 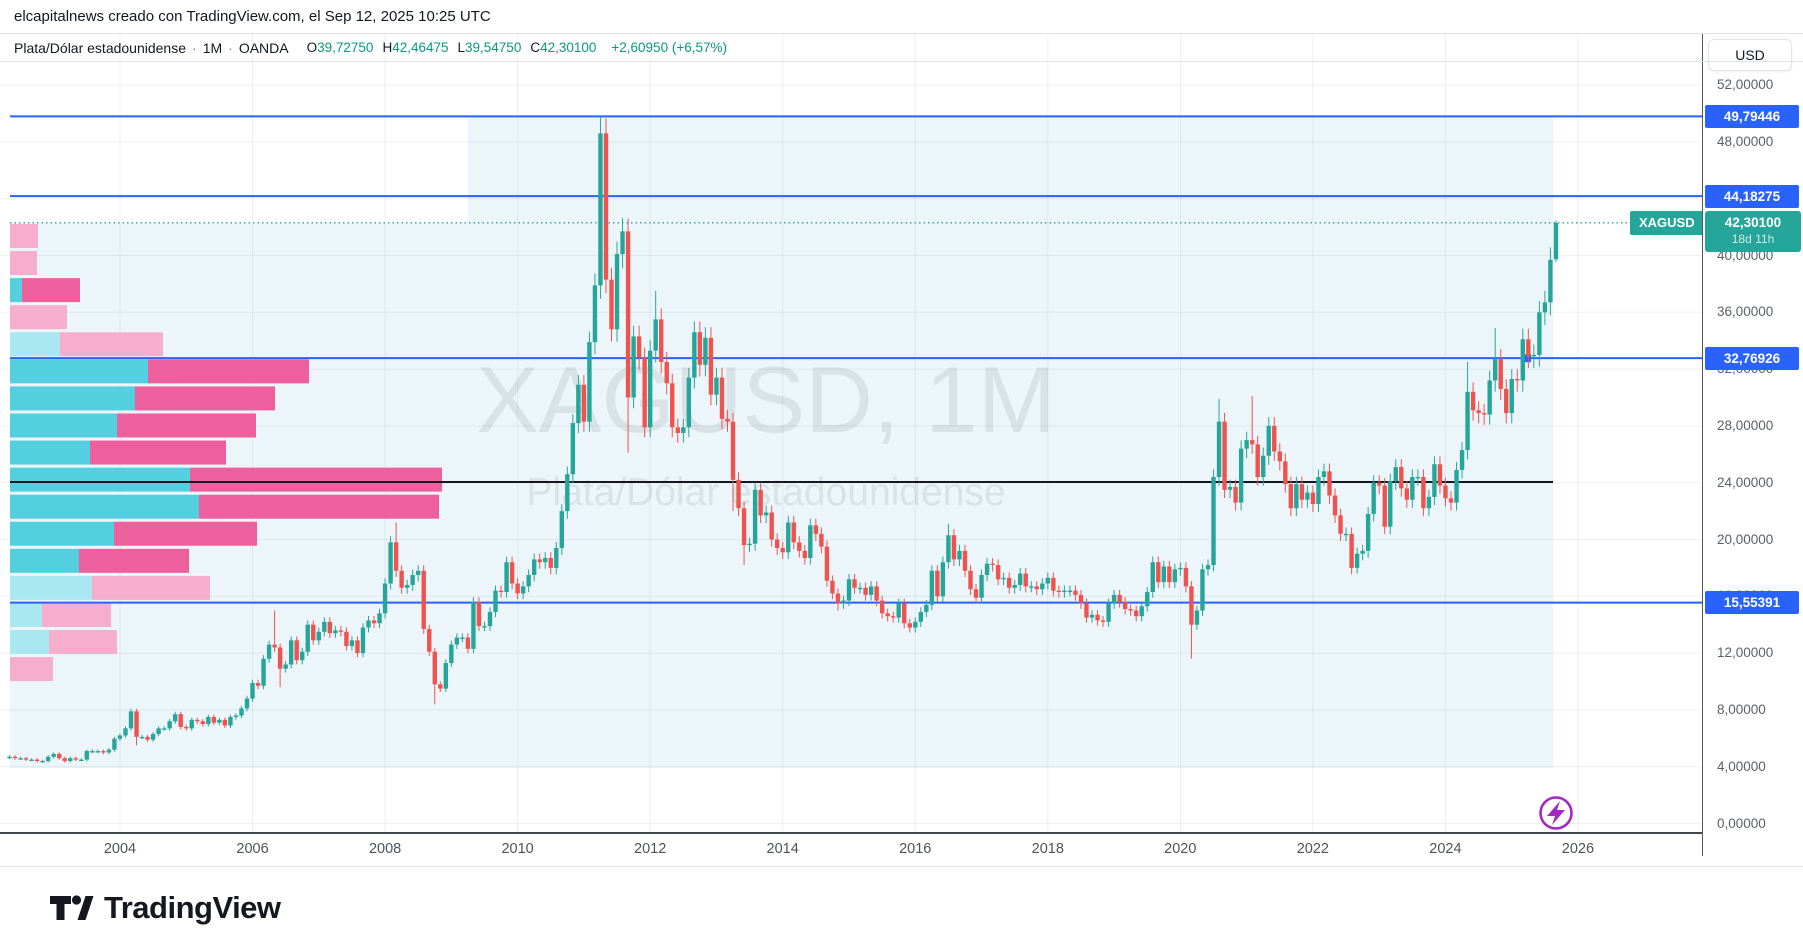 I want to click on lightning-icon, so click(x=1556, y=813).